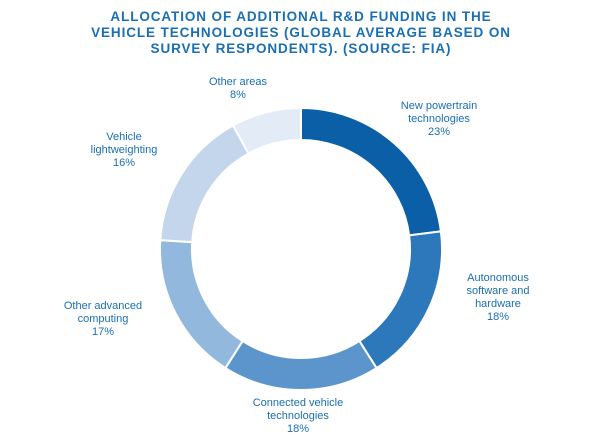 Image resolution: width=602 pixels, height=441 pixels. I want to click on slice-label-line: Other advanced, so click(103, 306).